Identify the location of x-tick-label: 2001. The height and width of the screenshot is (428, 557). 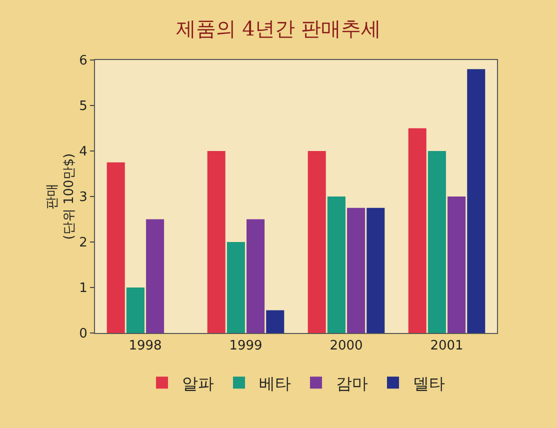
(447, 346).